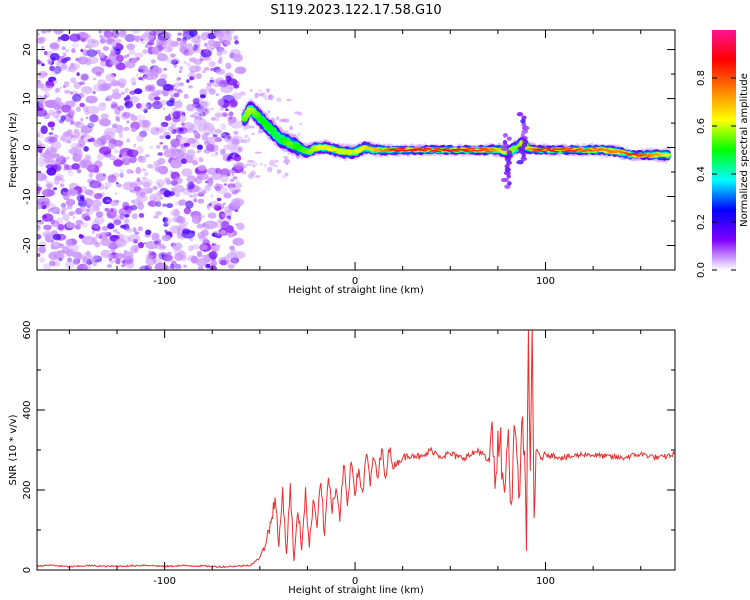  I want to click on colorbar-tick-label: 0.6, so click(701, 126).